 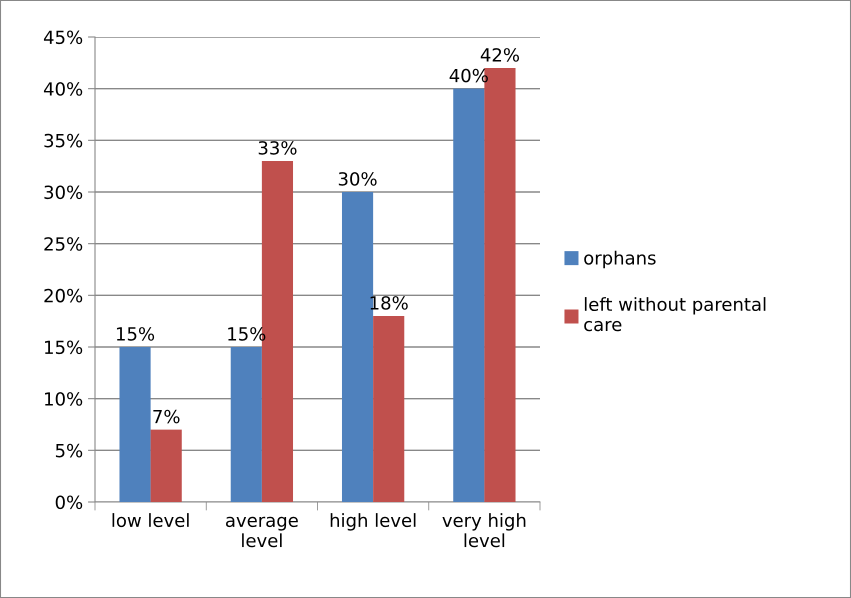 What do you see at coordinates (675, 314) in the screenshot?
I see `legend-label: left without parental care` at bounding box center [675, 314].